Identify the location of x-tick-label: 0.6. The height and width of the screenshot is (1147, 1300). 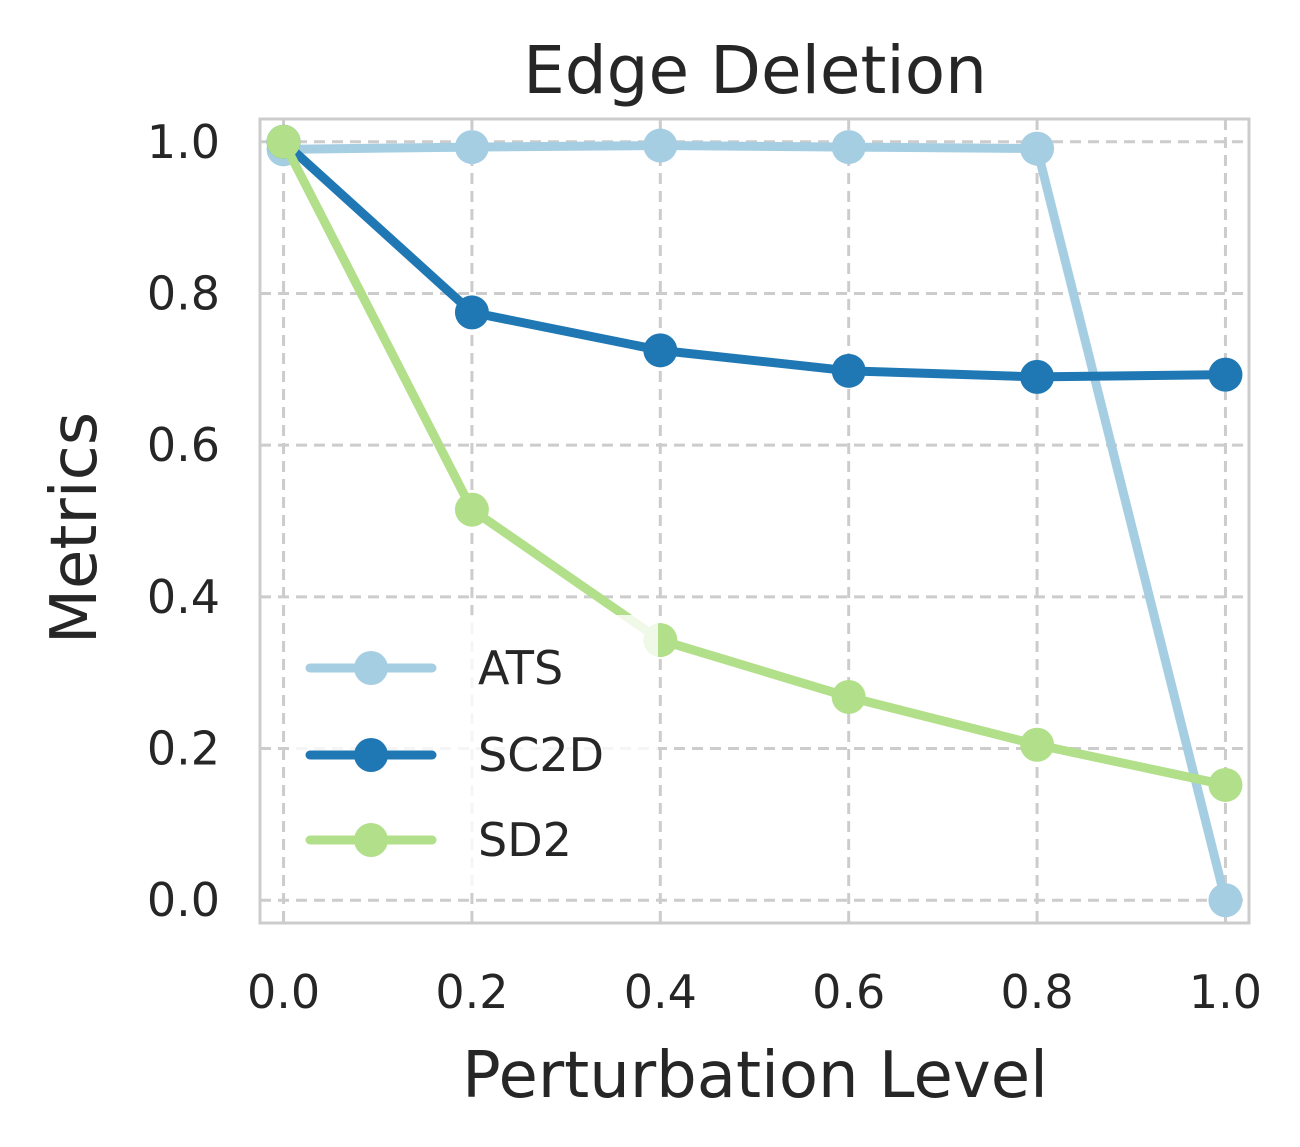
(848, 992).